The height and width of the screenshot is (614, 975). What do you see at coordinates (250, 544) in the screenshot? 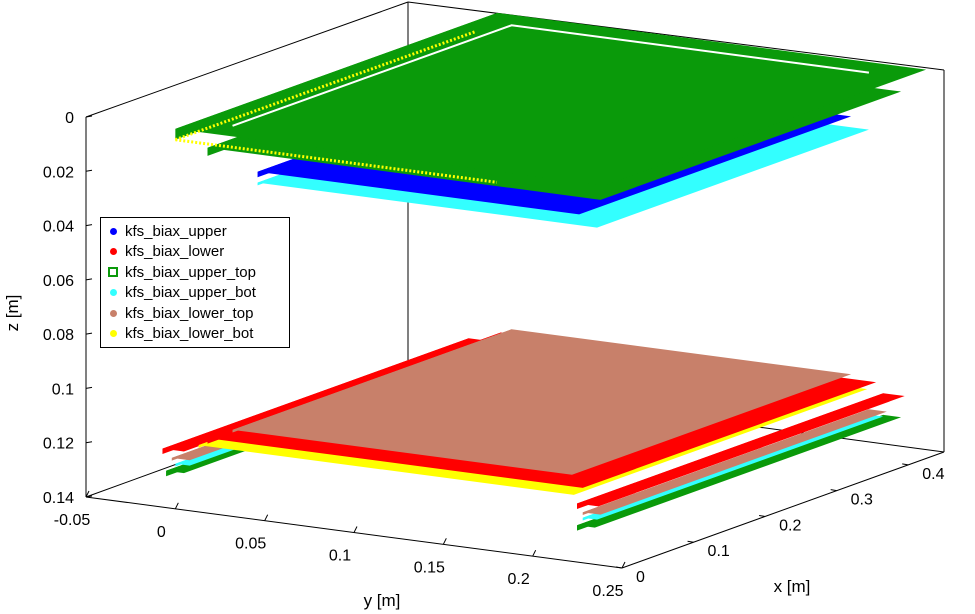
I see `y-tick-label: 0.05` at bounding box center [250, 544].